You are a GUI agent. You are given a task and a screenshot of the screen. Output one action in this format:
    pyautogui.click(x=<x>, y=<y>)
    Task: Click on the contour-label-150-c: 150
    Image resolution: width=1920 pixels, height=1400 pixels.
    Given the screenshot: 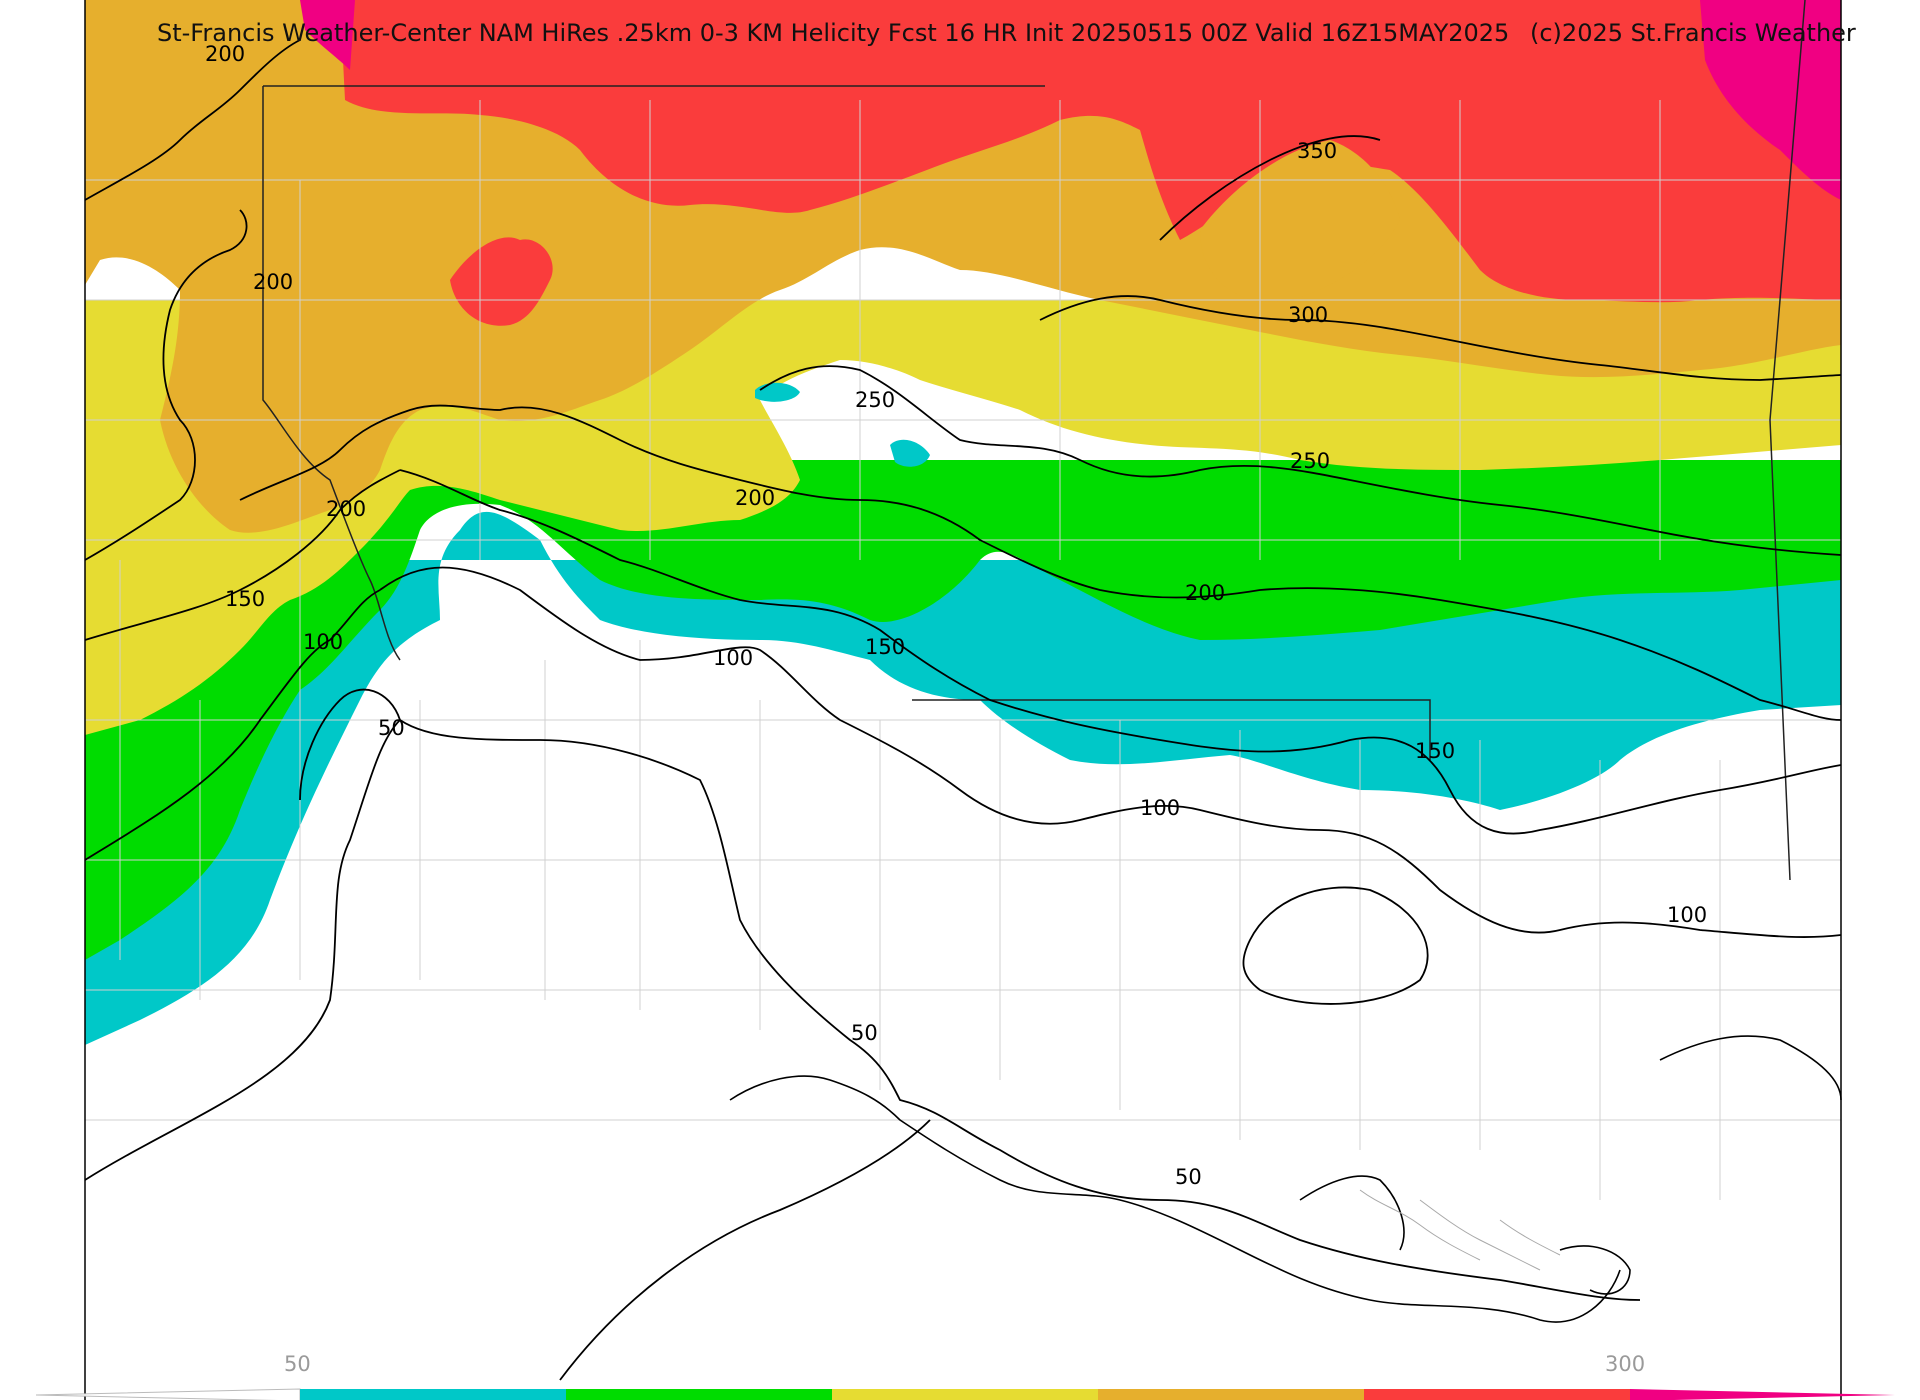 What is the action you would take?
    pyautogui.click(x=1435, y=751)
    